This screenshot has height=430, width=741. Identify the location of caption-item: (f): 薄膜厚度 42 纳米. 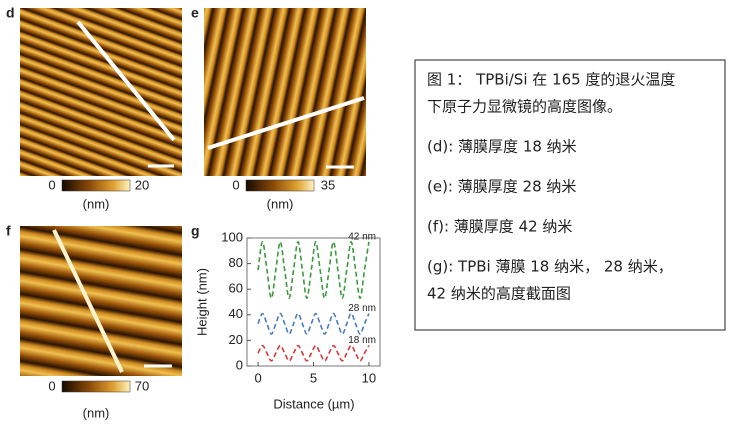
(499, 227).